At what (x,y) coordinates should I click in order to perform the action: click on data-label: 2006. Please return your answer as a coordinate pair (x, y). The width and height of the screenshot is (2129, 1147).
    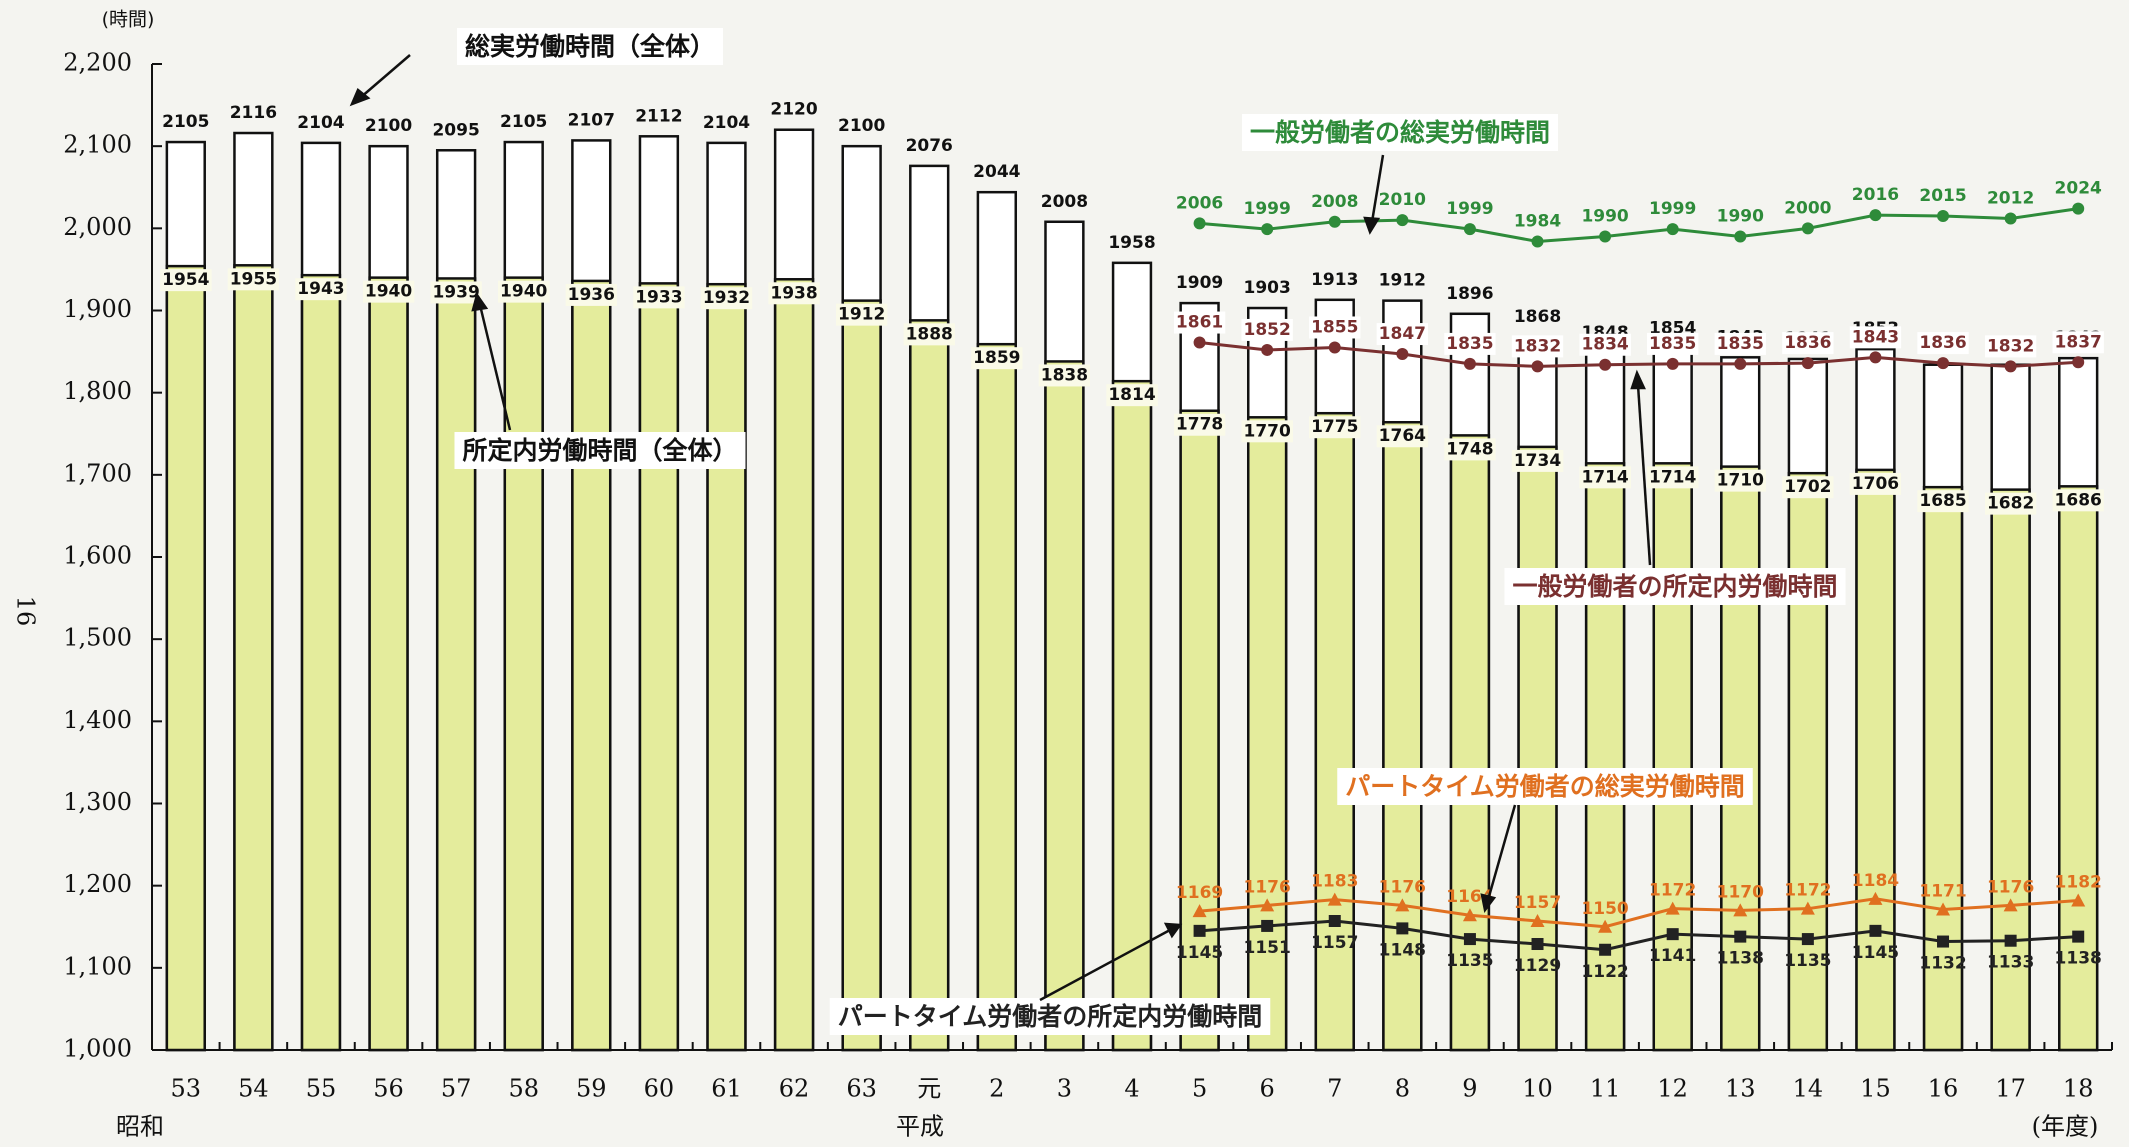
    Looking at the image, I should click on (1199, 203).